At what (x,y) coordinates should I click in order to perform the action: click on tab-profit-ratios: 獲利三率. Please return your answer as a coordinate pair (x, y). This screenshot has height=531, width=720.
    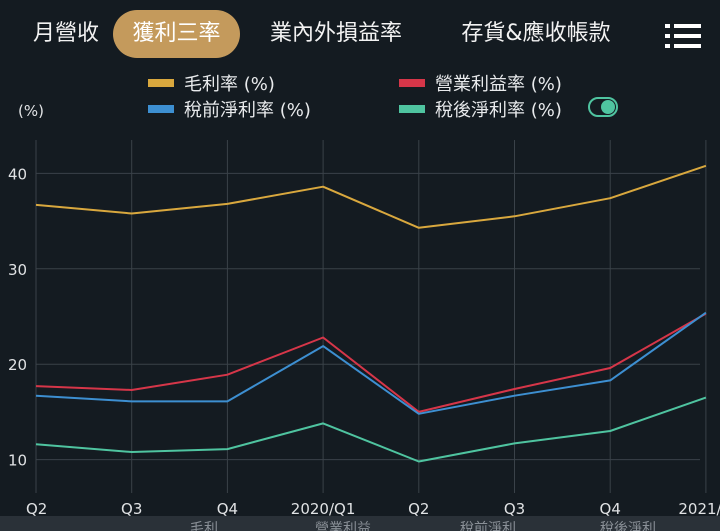
    Looking at the image, I should click on (176, 34).